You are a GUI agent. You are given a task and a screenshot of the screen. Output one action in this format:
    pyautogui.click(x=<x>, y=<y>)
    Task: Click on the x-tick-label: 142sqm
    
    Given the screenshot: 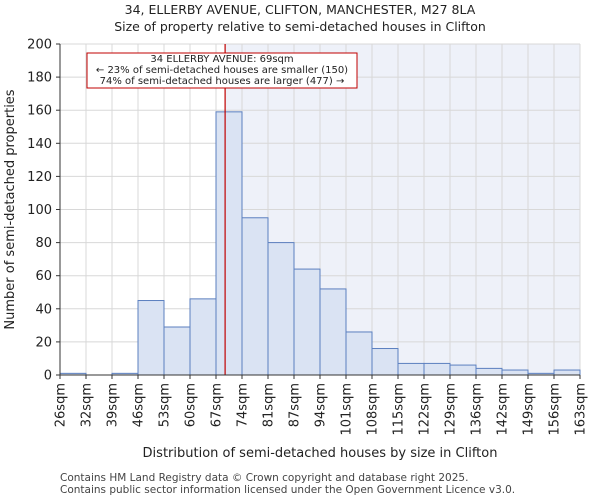 What is the action you would take?
    pyautogui.click(x=503, y=409)
    